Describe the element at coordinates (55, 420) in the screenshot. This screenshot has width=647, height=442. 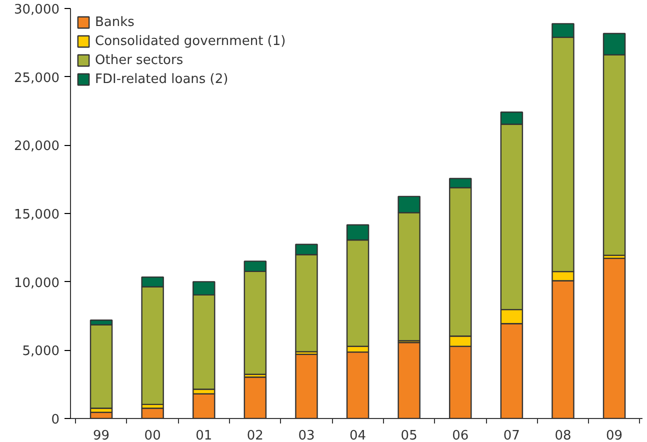
I see `y-tick-label: 0` at that location.